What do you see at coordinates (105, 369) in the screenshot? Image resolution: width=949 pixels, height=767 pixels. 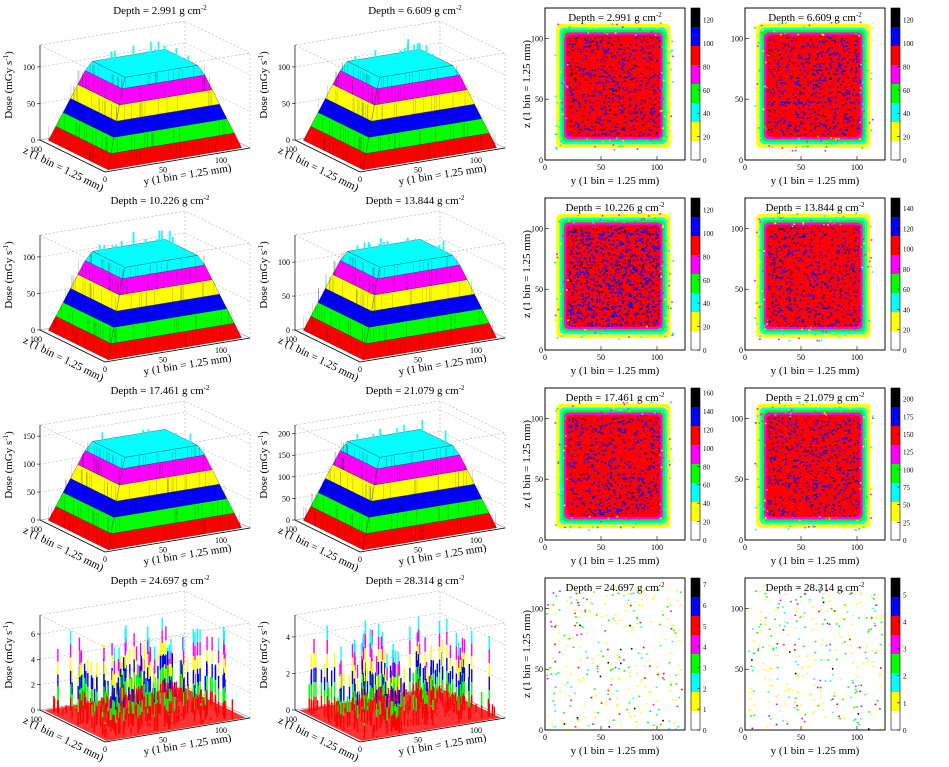 I see `y-tick-label: 0` at bounding box center [105, 369].